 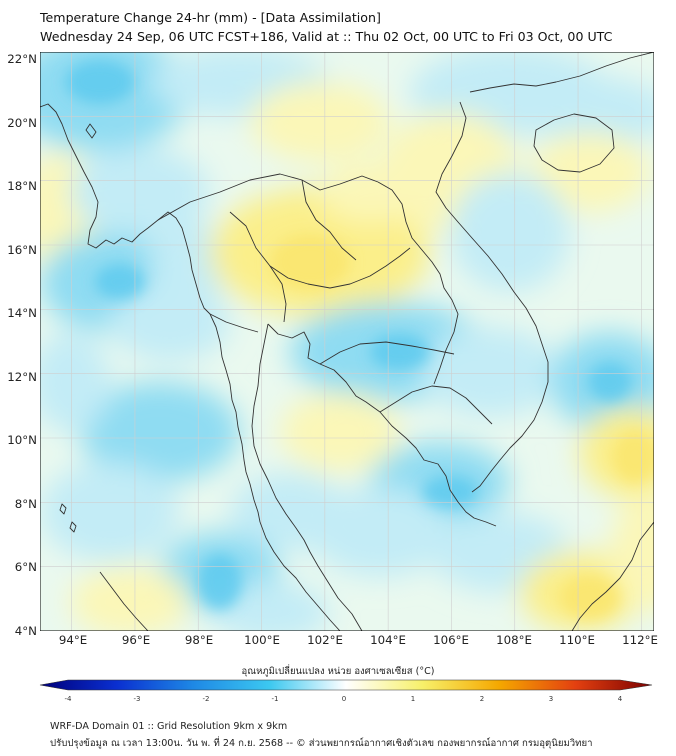 I want to click on lat-label-6: 6°N, so click(x=25, y=567).